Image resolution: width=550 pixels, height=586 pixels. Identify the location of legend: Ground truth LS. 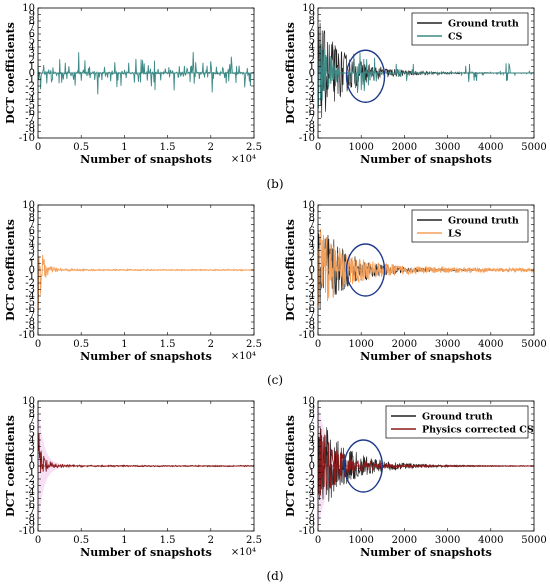
(470, 226).